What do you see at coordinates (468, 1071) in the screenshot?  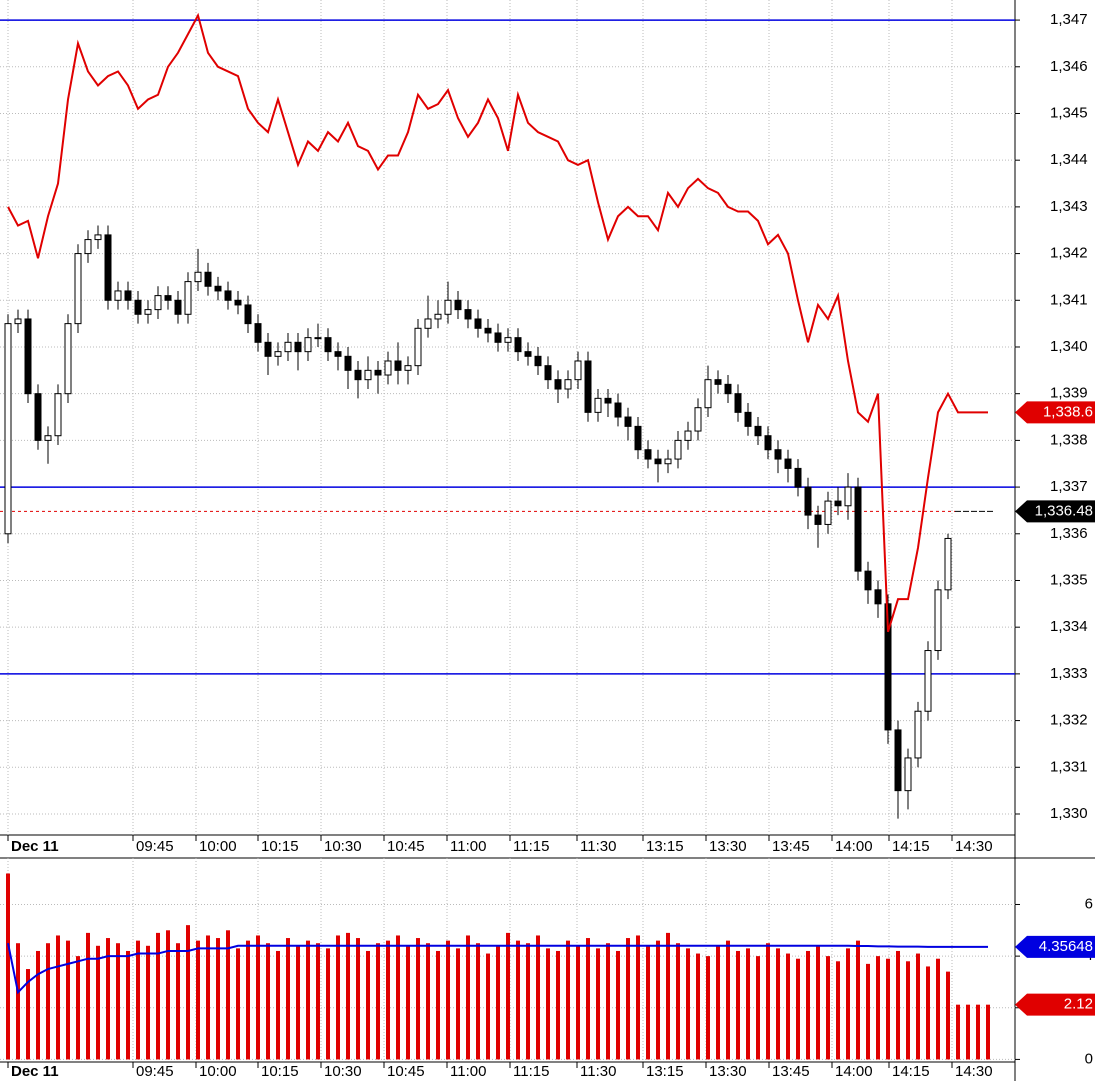 I see `x-tick-label: 11:00` at bounding box center [468, 1071].